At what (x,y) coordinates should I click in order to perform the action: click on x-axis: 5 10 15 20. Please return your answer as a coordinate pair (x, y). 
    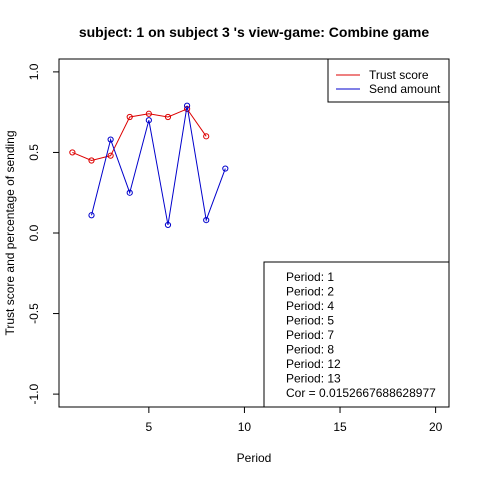
    Looking at the image, I should click on (294, 420).